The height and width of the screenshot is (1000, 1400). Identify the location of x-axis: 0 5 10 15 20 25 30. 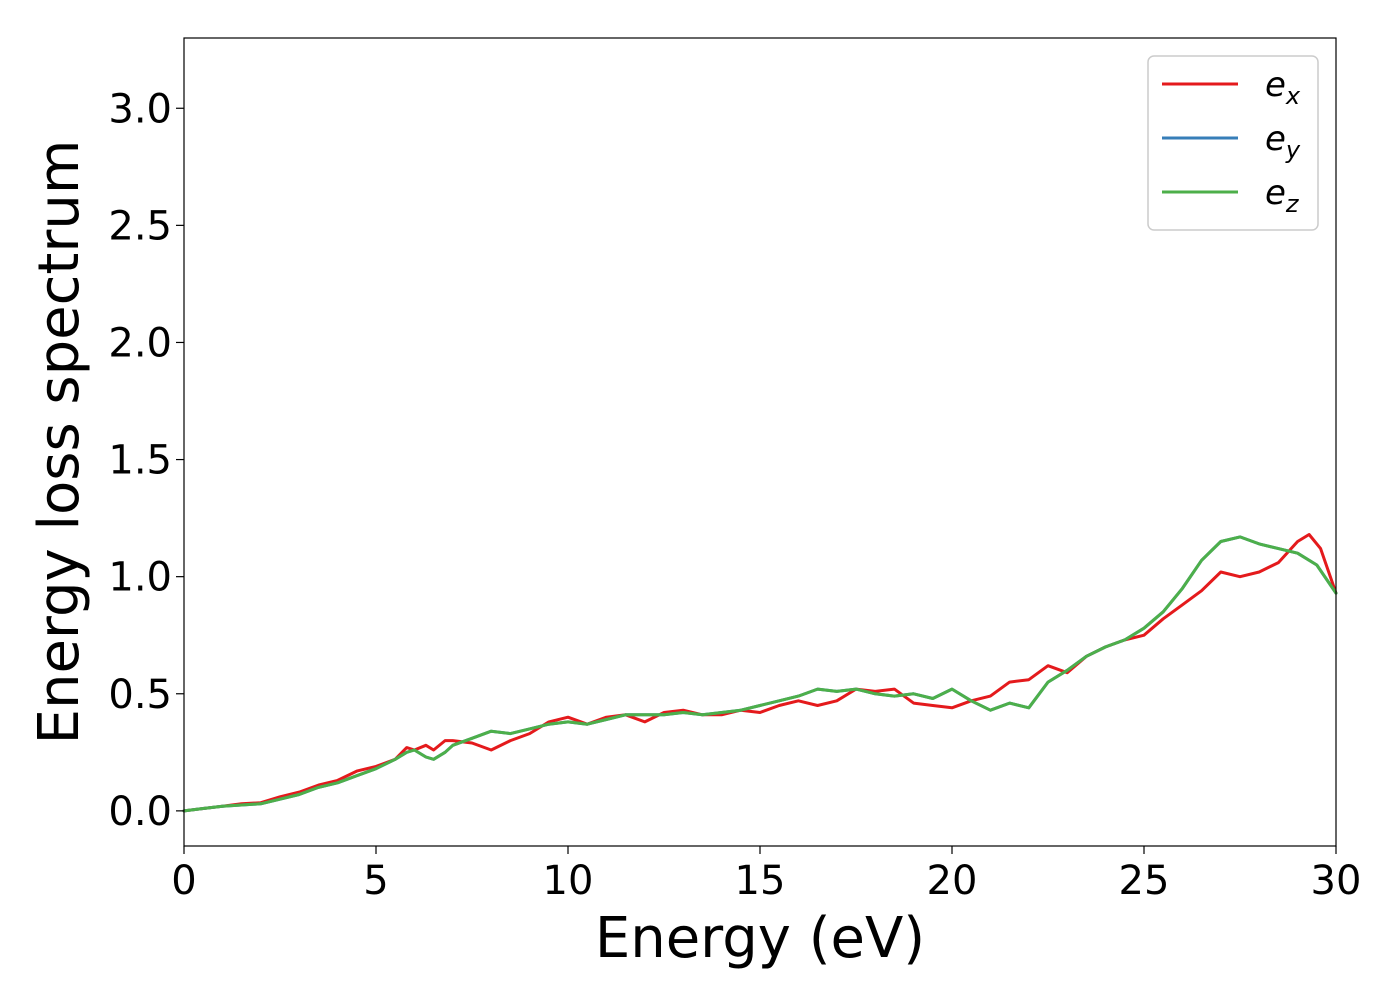
(766, 875).